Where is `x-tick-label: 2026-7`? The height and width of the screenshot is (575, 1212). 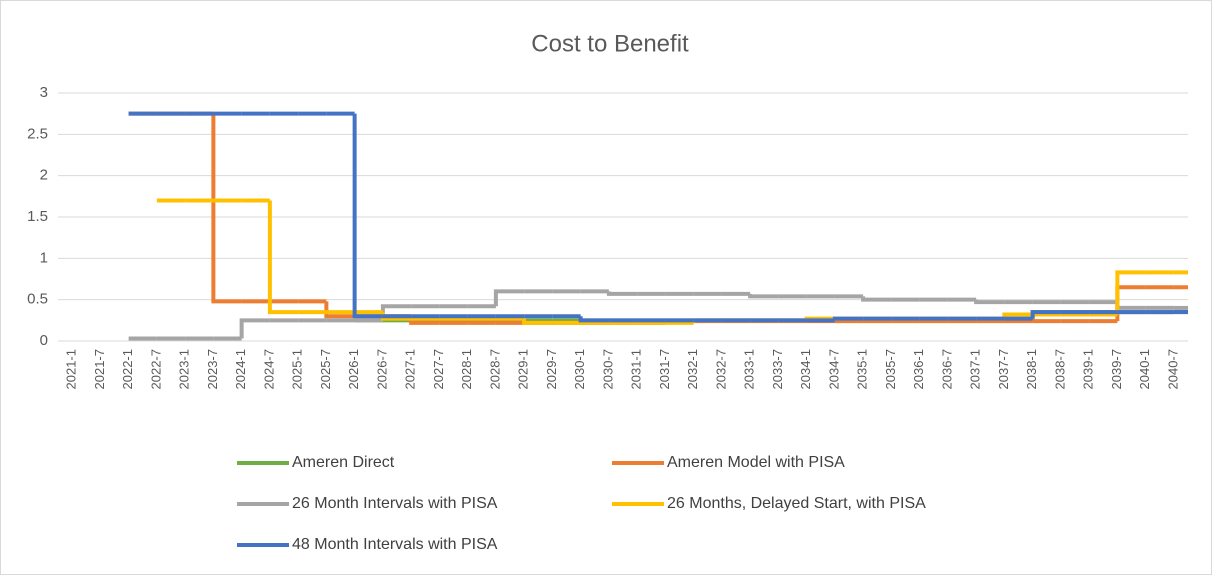
x-tick-label: 2026-7 is located at coordinates (381, 369).